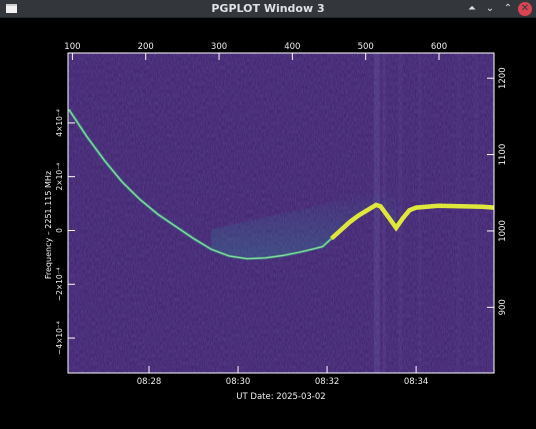 This screenshot has height=429, width=536. What do you see at coordinates (503, 78) in the screenshot?
I see `right-axis-tick-label: 1200` at bounding box center [503, 78].